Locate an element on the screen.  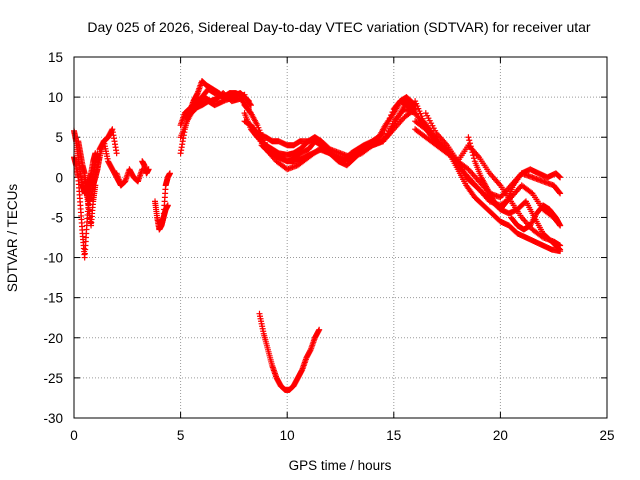
y-tick-label: -10 is located at coordinates (53, 258).